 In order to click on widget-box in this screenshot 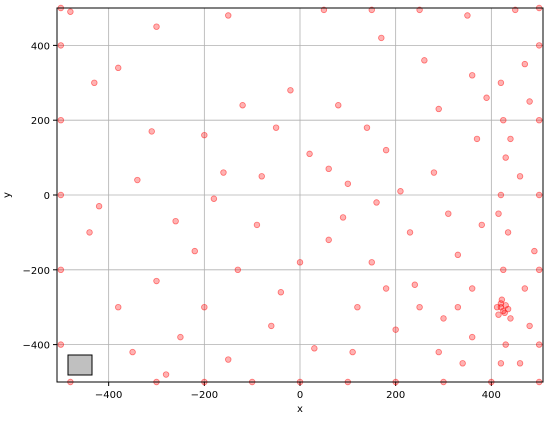, I will do `click(80, 365)`.